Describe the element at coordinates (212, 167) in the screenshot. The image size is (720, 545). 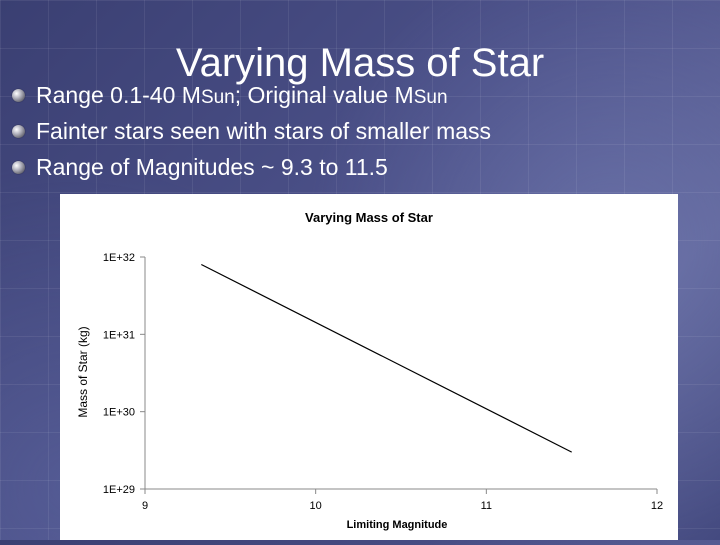
I see `bullet-text: Range of Magnitudes ~ 9.3 to 11.5` at that location.